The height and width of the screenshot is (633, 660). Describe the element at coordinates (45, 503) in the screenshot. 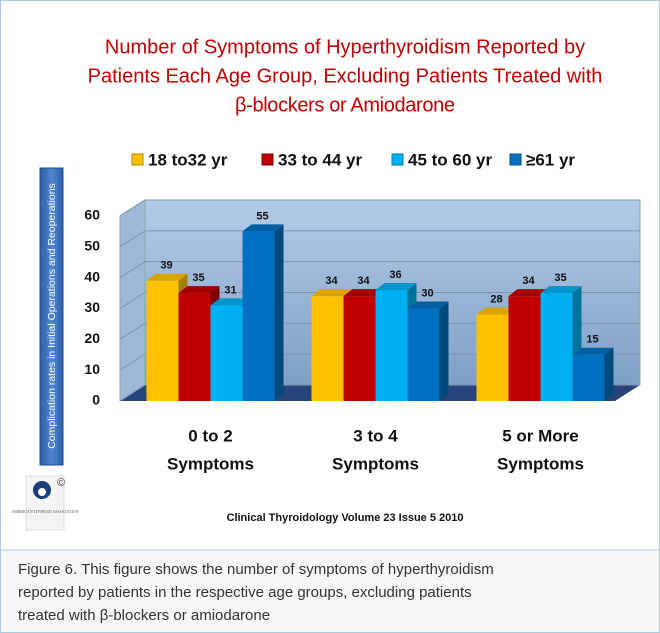

I see `logo: ©` at that location.